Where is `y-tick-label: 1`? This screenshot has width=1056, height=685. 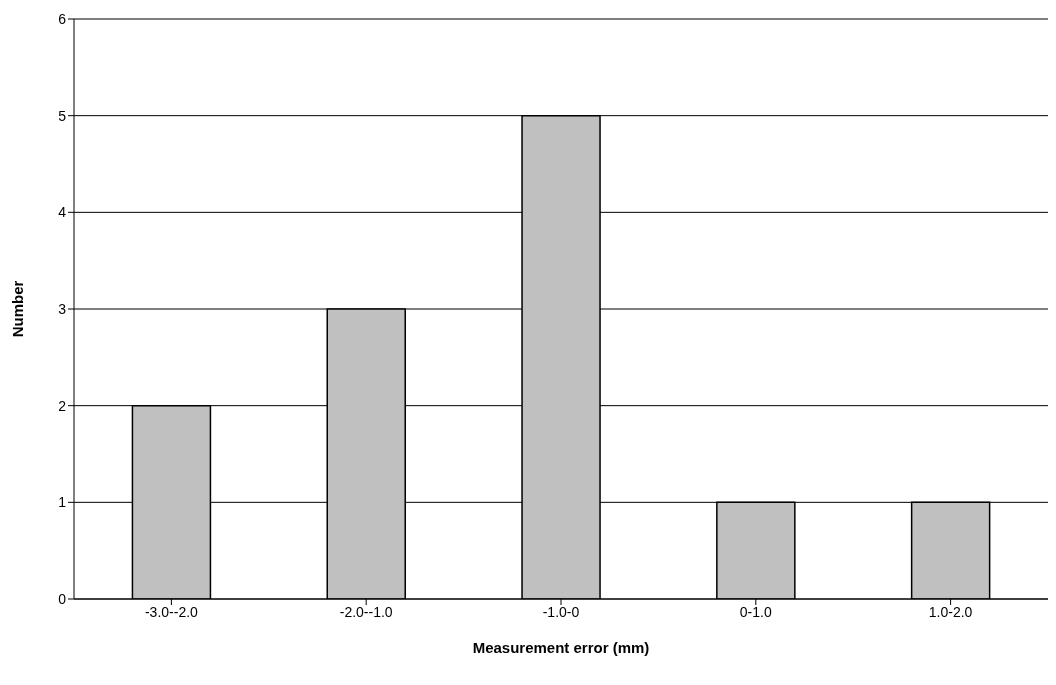
y-tick-label: 1 is located at coordinates (62, 502).